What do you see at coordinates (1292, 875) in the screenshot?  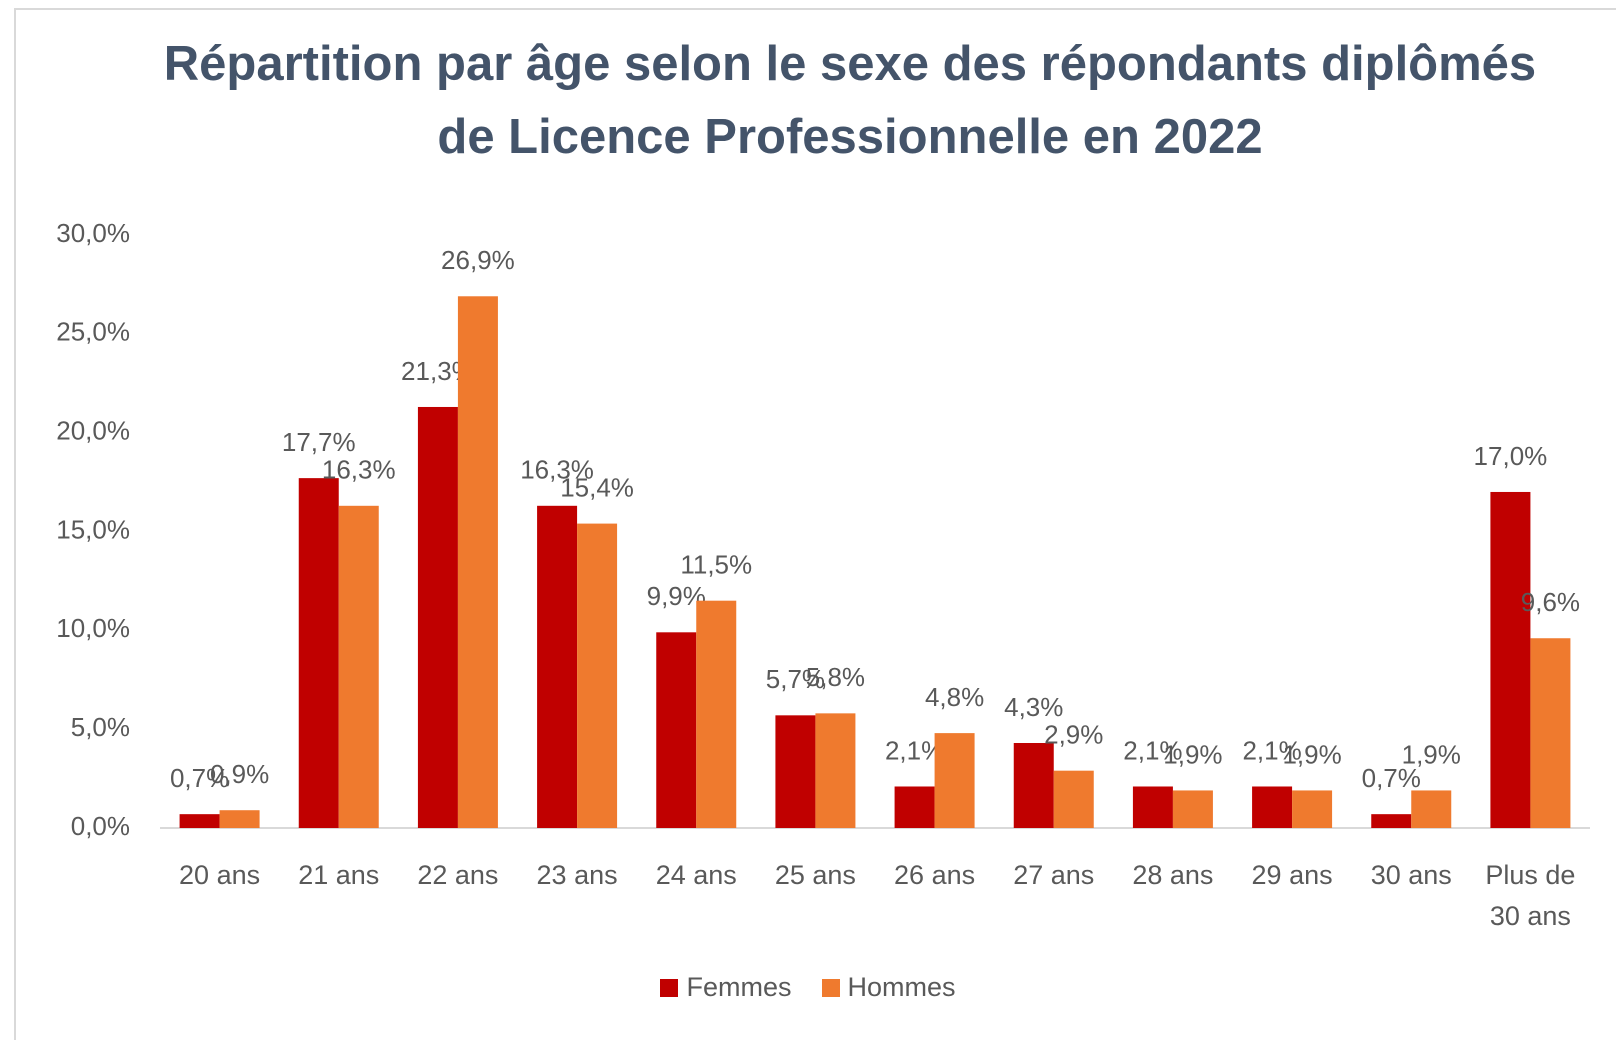 I see `x-tick-label: 29 ans` at bounding box center [1292, 875].